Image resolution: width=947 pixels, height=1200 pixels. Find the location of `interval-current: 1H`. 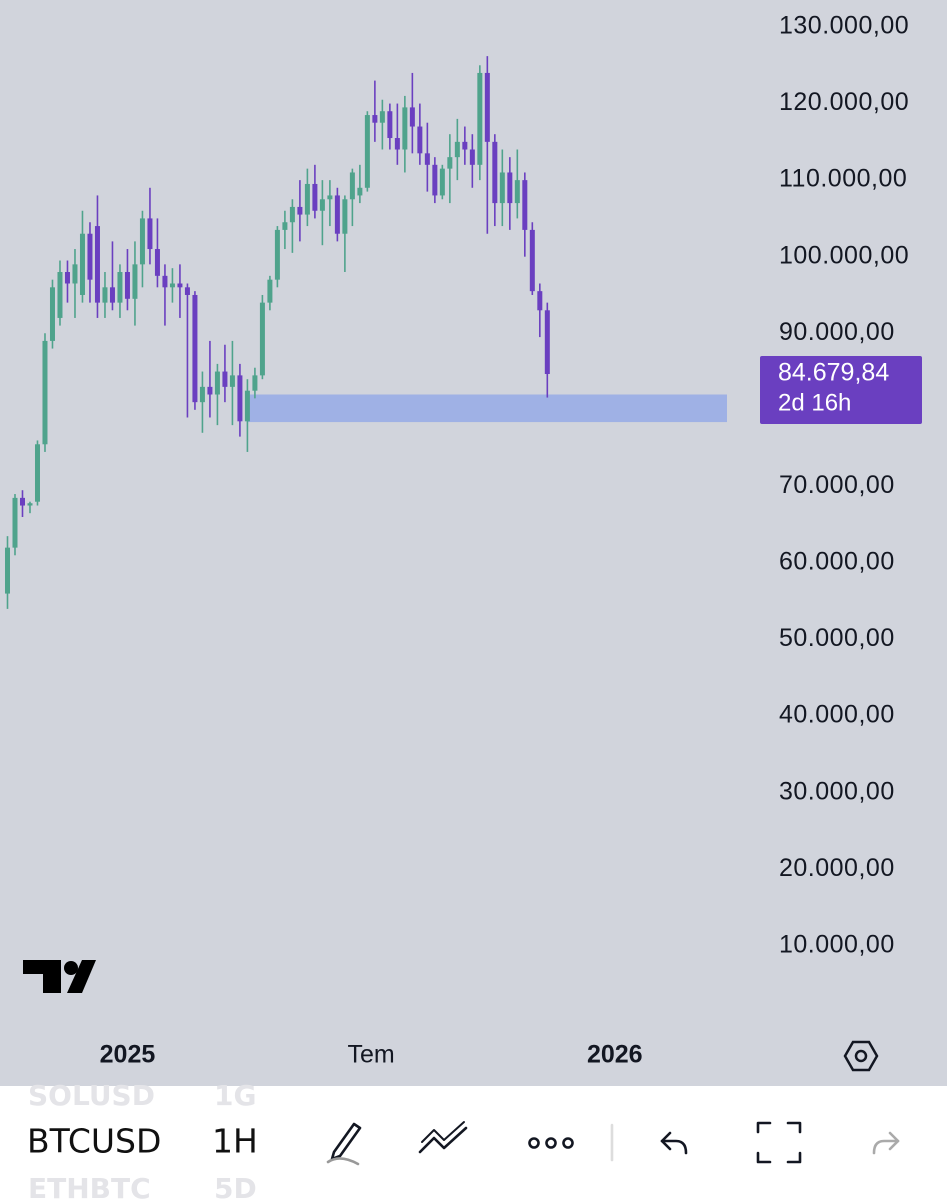

interval-current: 1H is located at coordinates (235, 1141).